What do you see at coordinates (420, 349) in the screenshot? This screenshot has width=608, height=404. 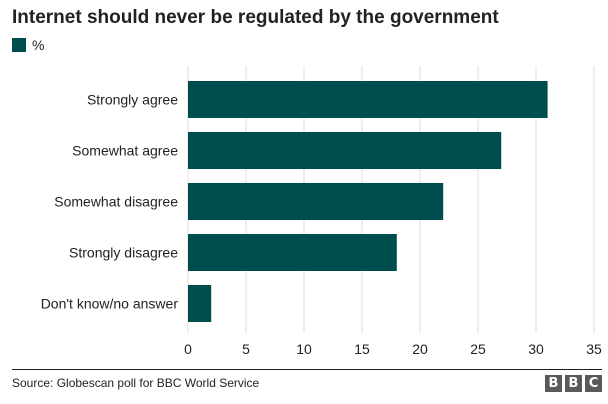 I see `x-tick-label: 20` at bounding box center [420, 349].